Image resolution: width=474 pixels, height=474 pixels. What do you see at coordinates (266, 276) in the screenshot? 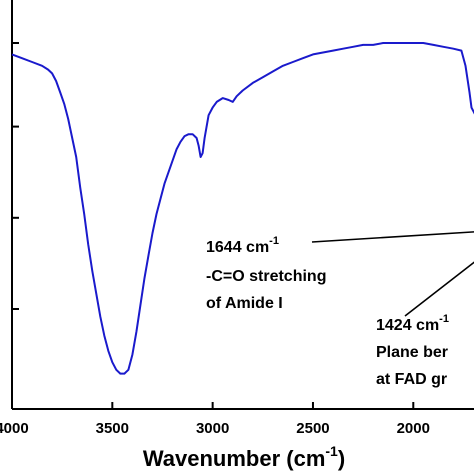
I see `annotation-amide-i-line2: -C=O stretching` at bounding box center [266, 276].